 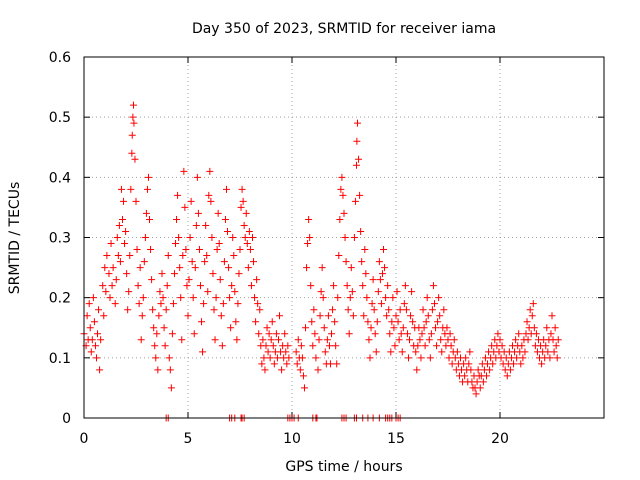 I want to click on y-tick-label: 0, so click(x=66, y=419).